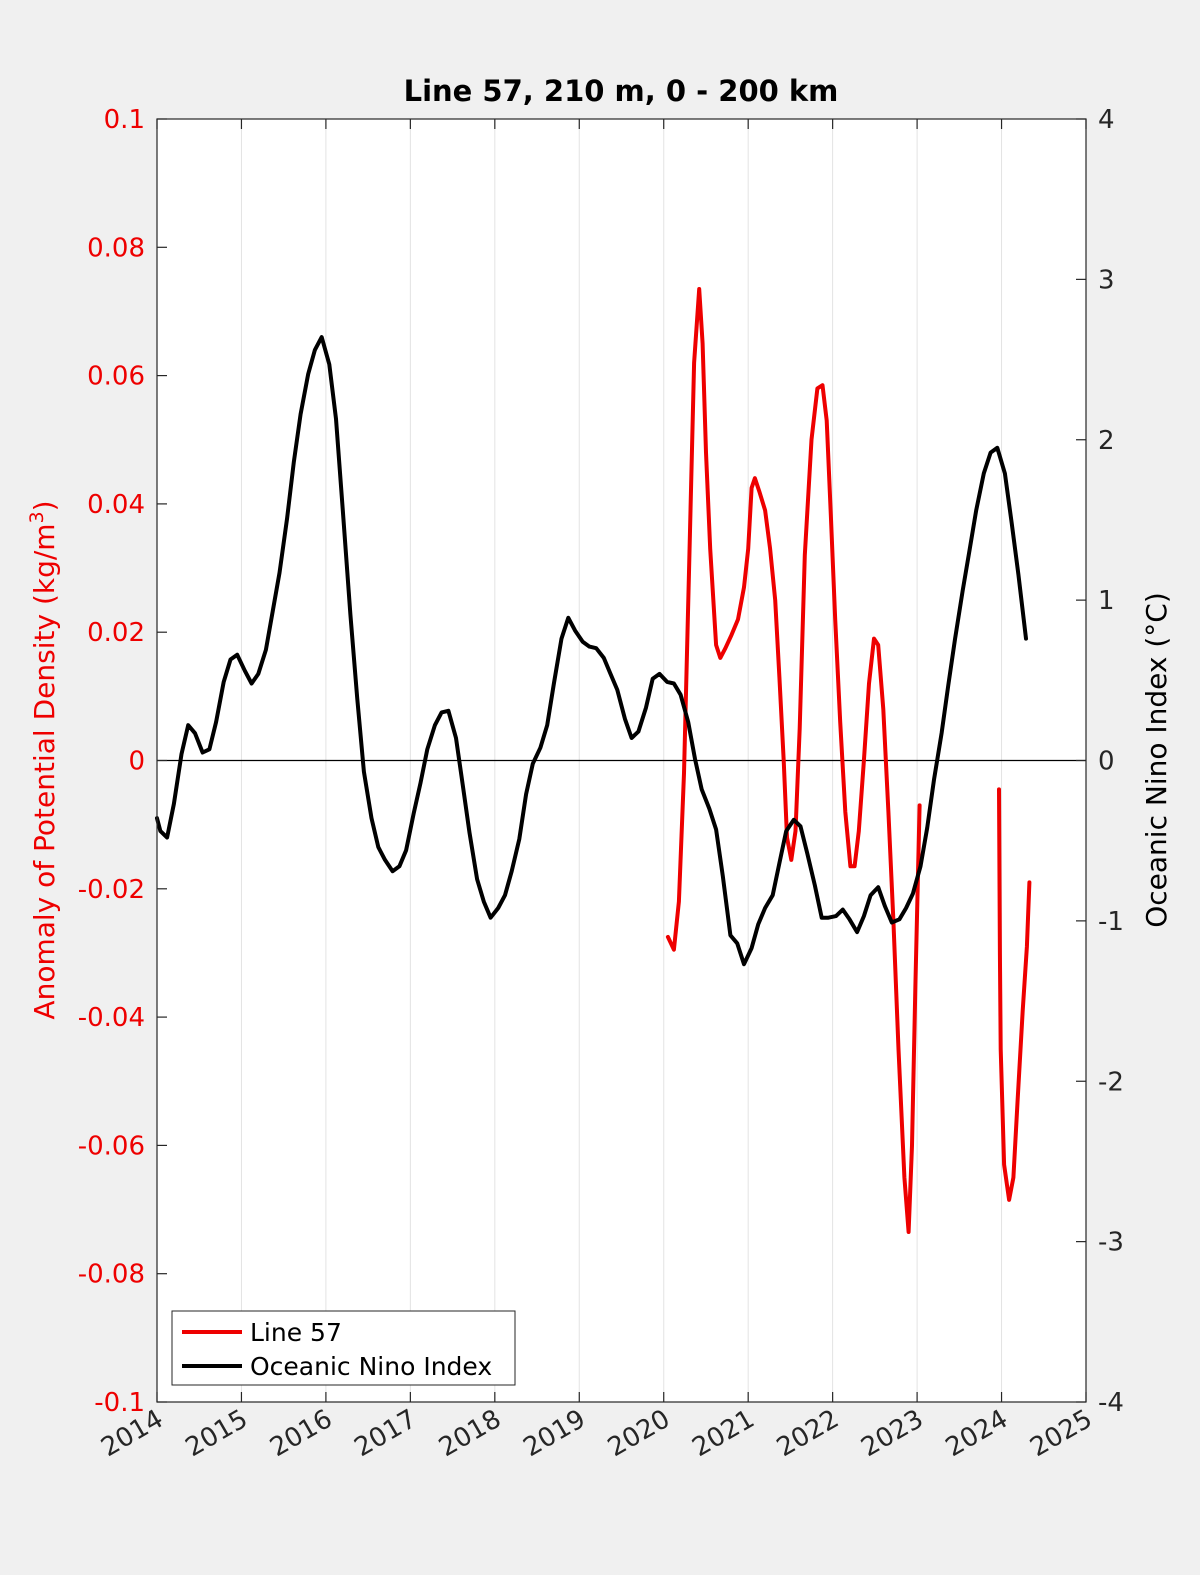 Image resolution: width=1200 pixels, height=1575 pixels. I want to click on y-right-tick-label: -3, so click(1111, 1243).